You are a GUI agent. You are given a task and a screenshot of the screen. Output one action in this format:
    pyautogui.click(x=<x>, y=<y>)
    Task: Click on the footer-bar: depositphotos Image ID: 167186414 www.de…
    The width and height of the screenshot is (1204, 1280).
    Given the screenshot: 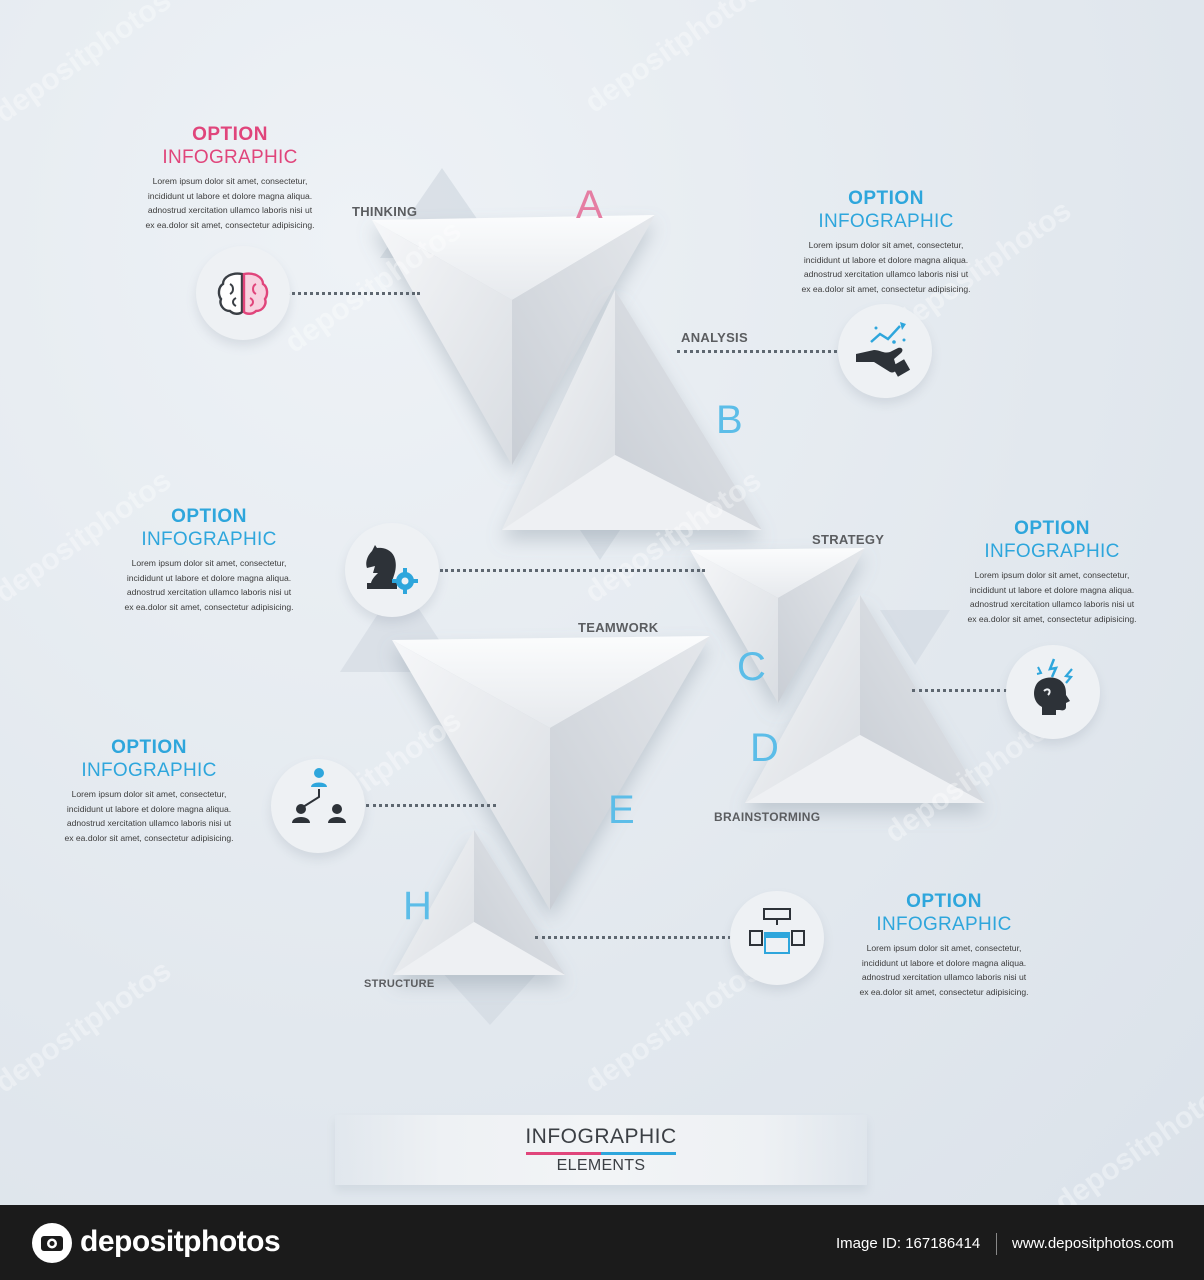 What is the action you would take?
    pyautogui.click(x=602, y=1242)
    